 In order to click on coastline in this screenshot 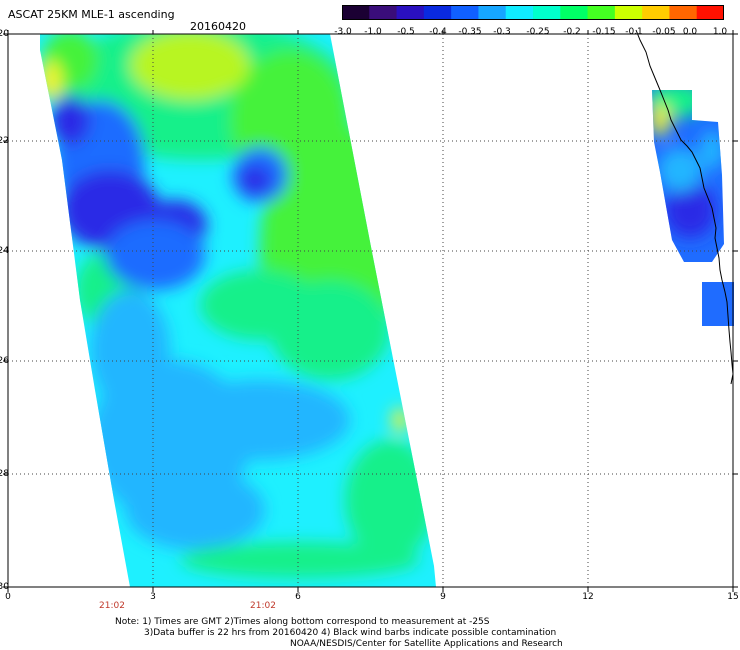, I will do `click(684, 207)`.